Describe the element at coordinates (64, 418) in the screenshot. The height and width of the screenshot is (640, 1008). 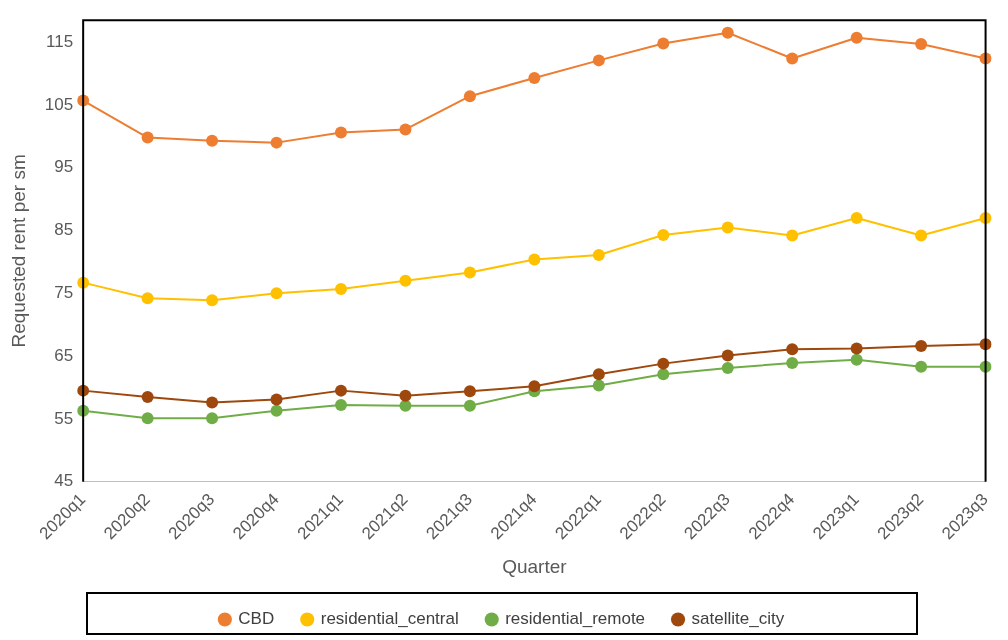
I see `y-tick-label: 55` at that location.